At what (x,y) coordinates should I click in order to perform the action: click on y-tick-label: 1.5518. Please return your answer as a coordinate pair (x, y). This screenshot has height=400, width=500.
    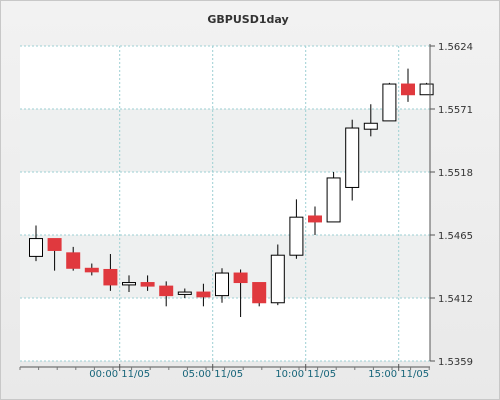
    Looking at the image, I should click on (455, 173).